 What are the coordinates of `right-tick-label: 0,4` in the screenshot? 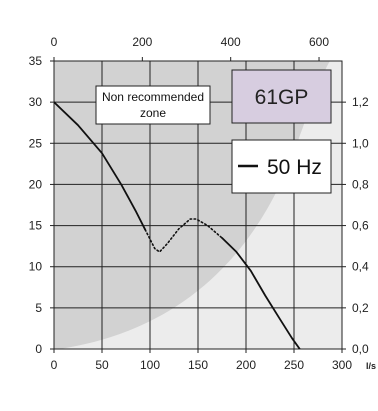 It's located at (360, 267).